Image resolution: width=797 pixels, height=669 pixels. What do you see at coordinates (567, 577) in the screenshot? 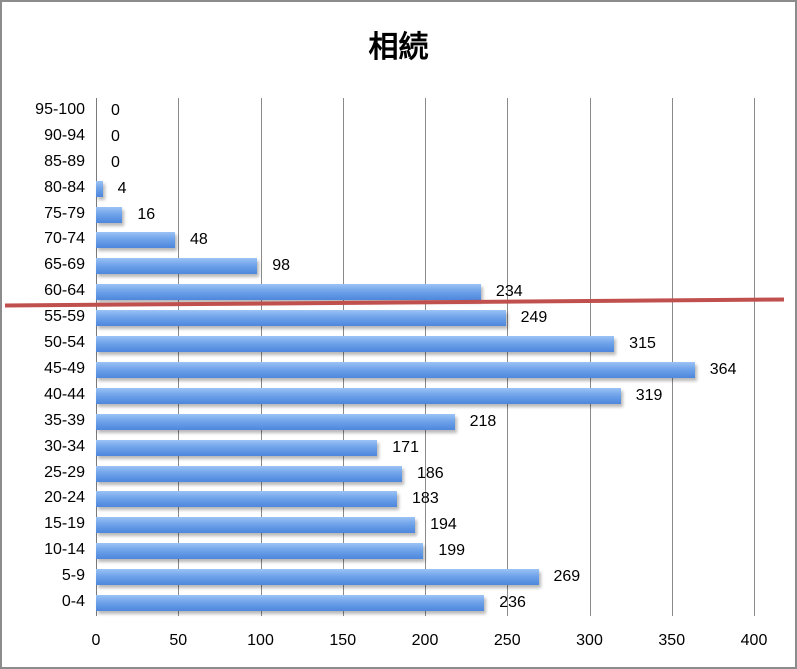
I see `data-label: 269` at bounding box center [567, 577].